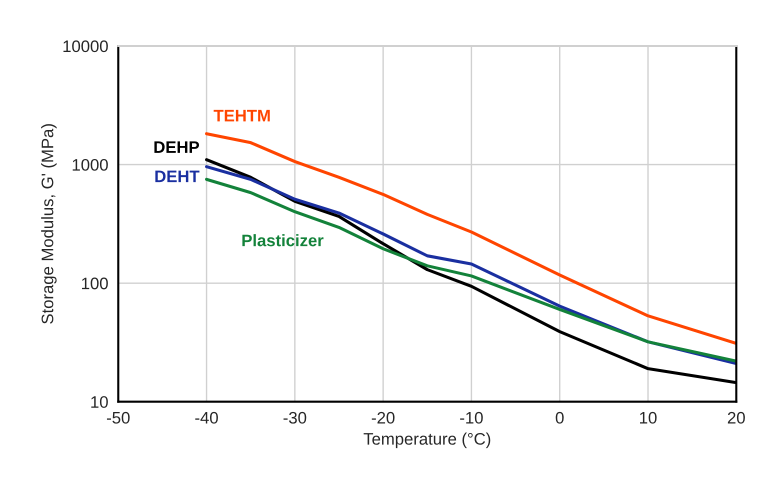 Image resolution: width=763 pixels, height=484 pixels. Describe the element at coordinates (736, 418) in the screenshot. I see `x-tick-label: 20` at that location.